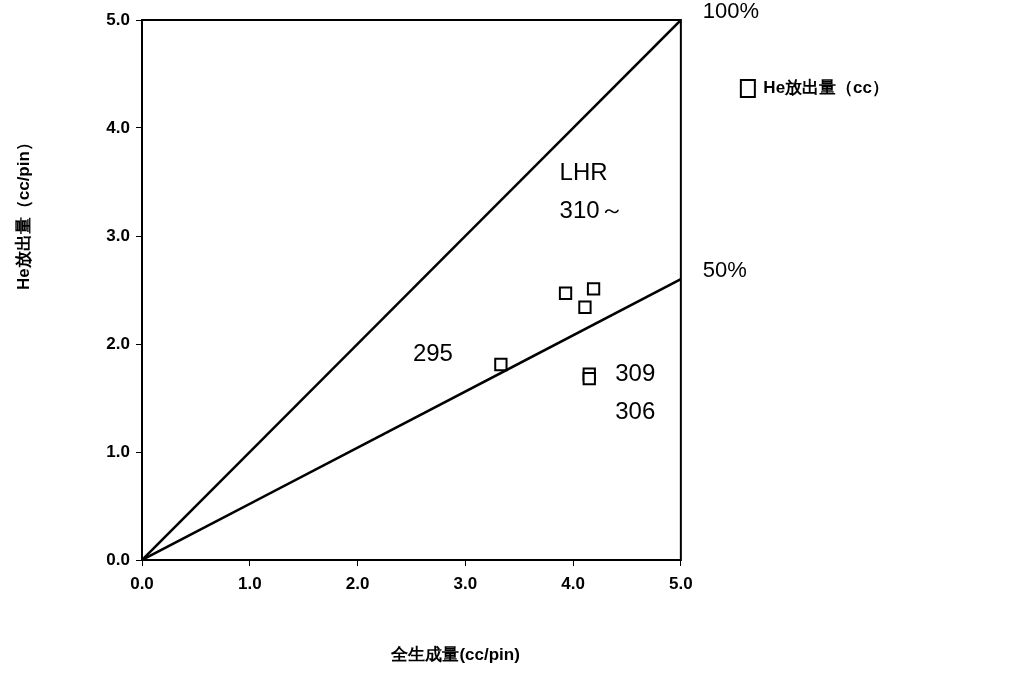  I want to click on y-axis-title: He放出量（cc/pin）, so click(23, 212).